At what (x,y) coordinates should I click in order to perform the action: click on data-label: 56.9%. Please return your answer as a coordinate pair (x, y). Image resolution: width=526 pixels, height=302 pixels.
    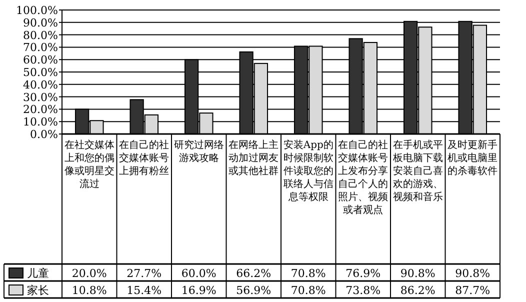
    Looking at the image, I should click on (254, 290).